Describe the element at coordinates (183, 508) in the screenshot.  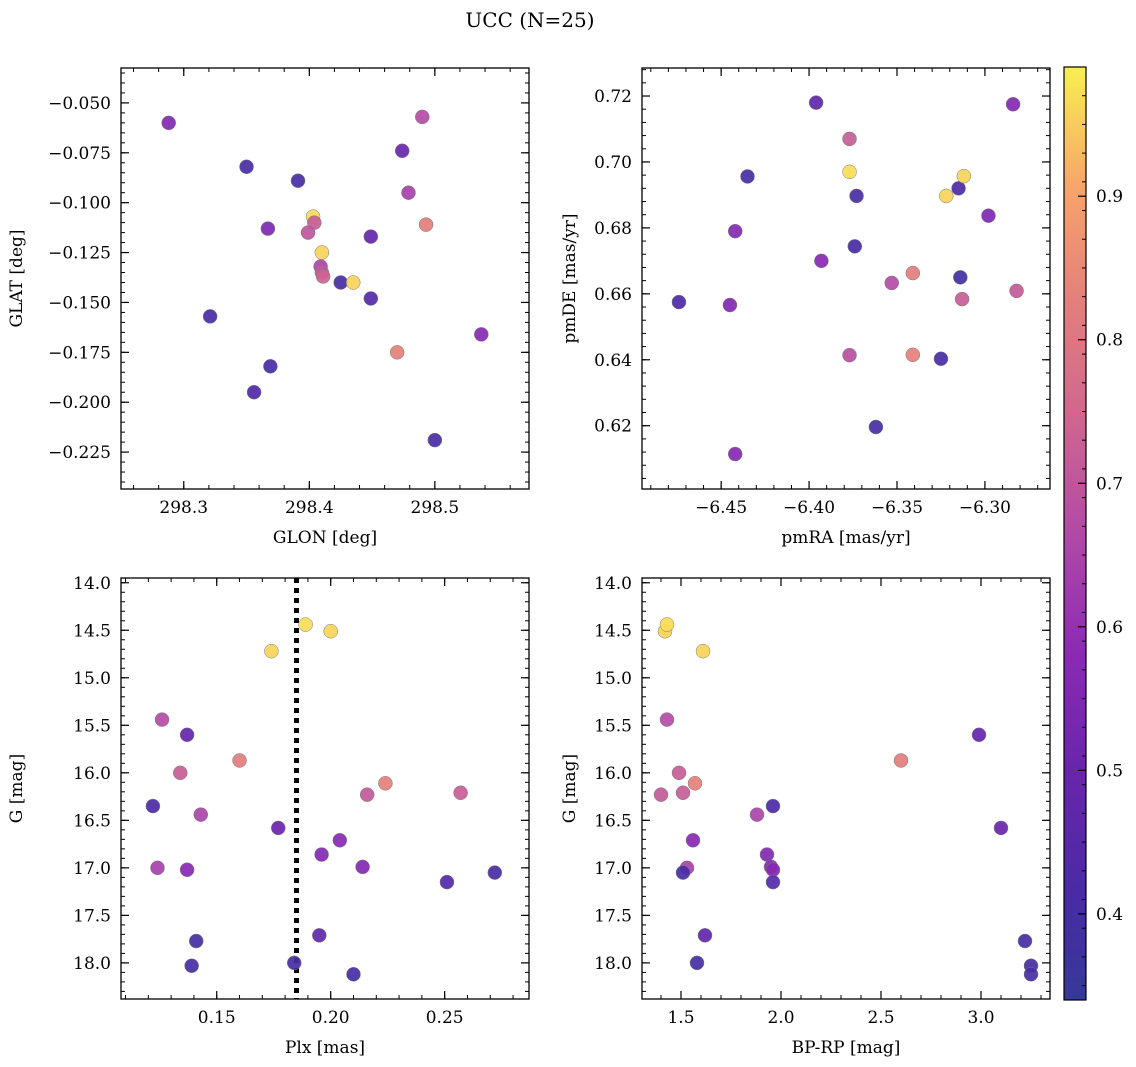
I see `x-tick-label: 298.3` at that location.